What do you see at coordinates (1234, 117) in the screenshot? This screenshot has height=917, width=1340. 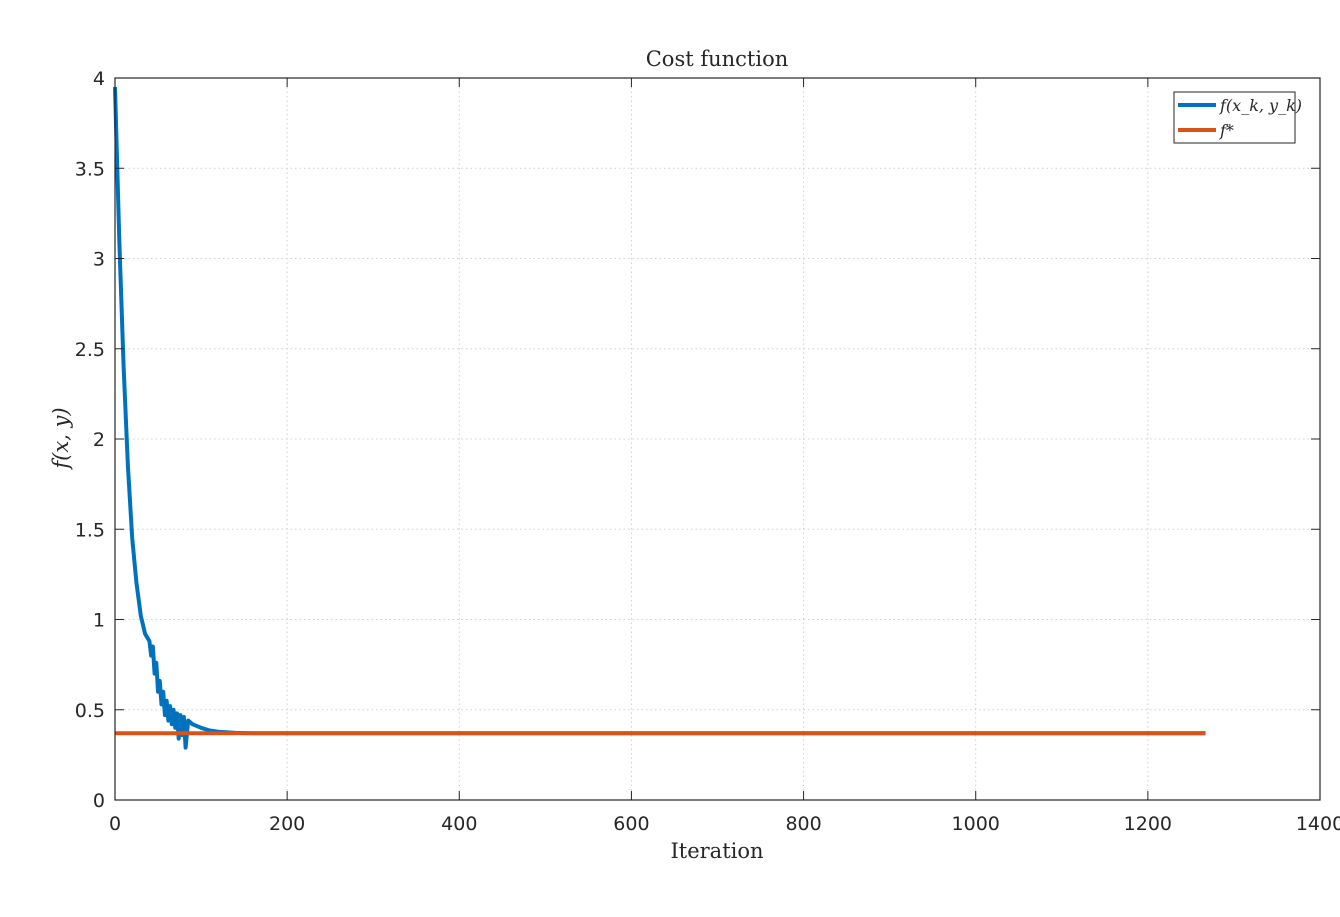 I see `legend-box` at bounding box center [1234, 117].